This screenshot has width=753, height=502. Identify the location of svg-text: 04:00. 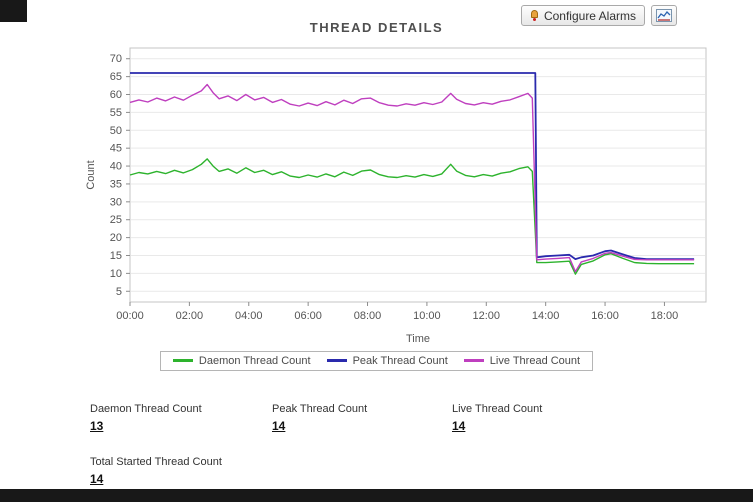
(249, 316).